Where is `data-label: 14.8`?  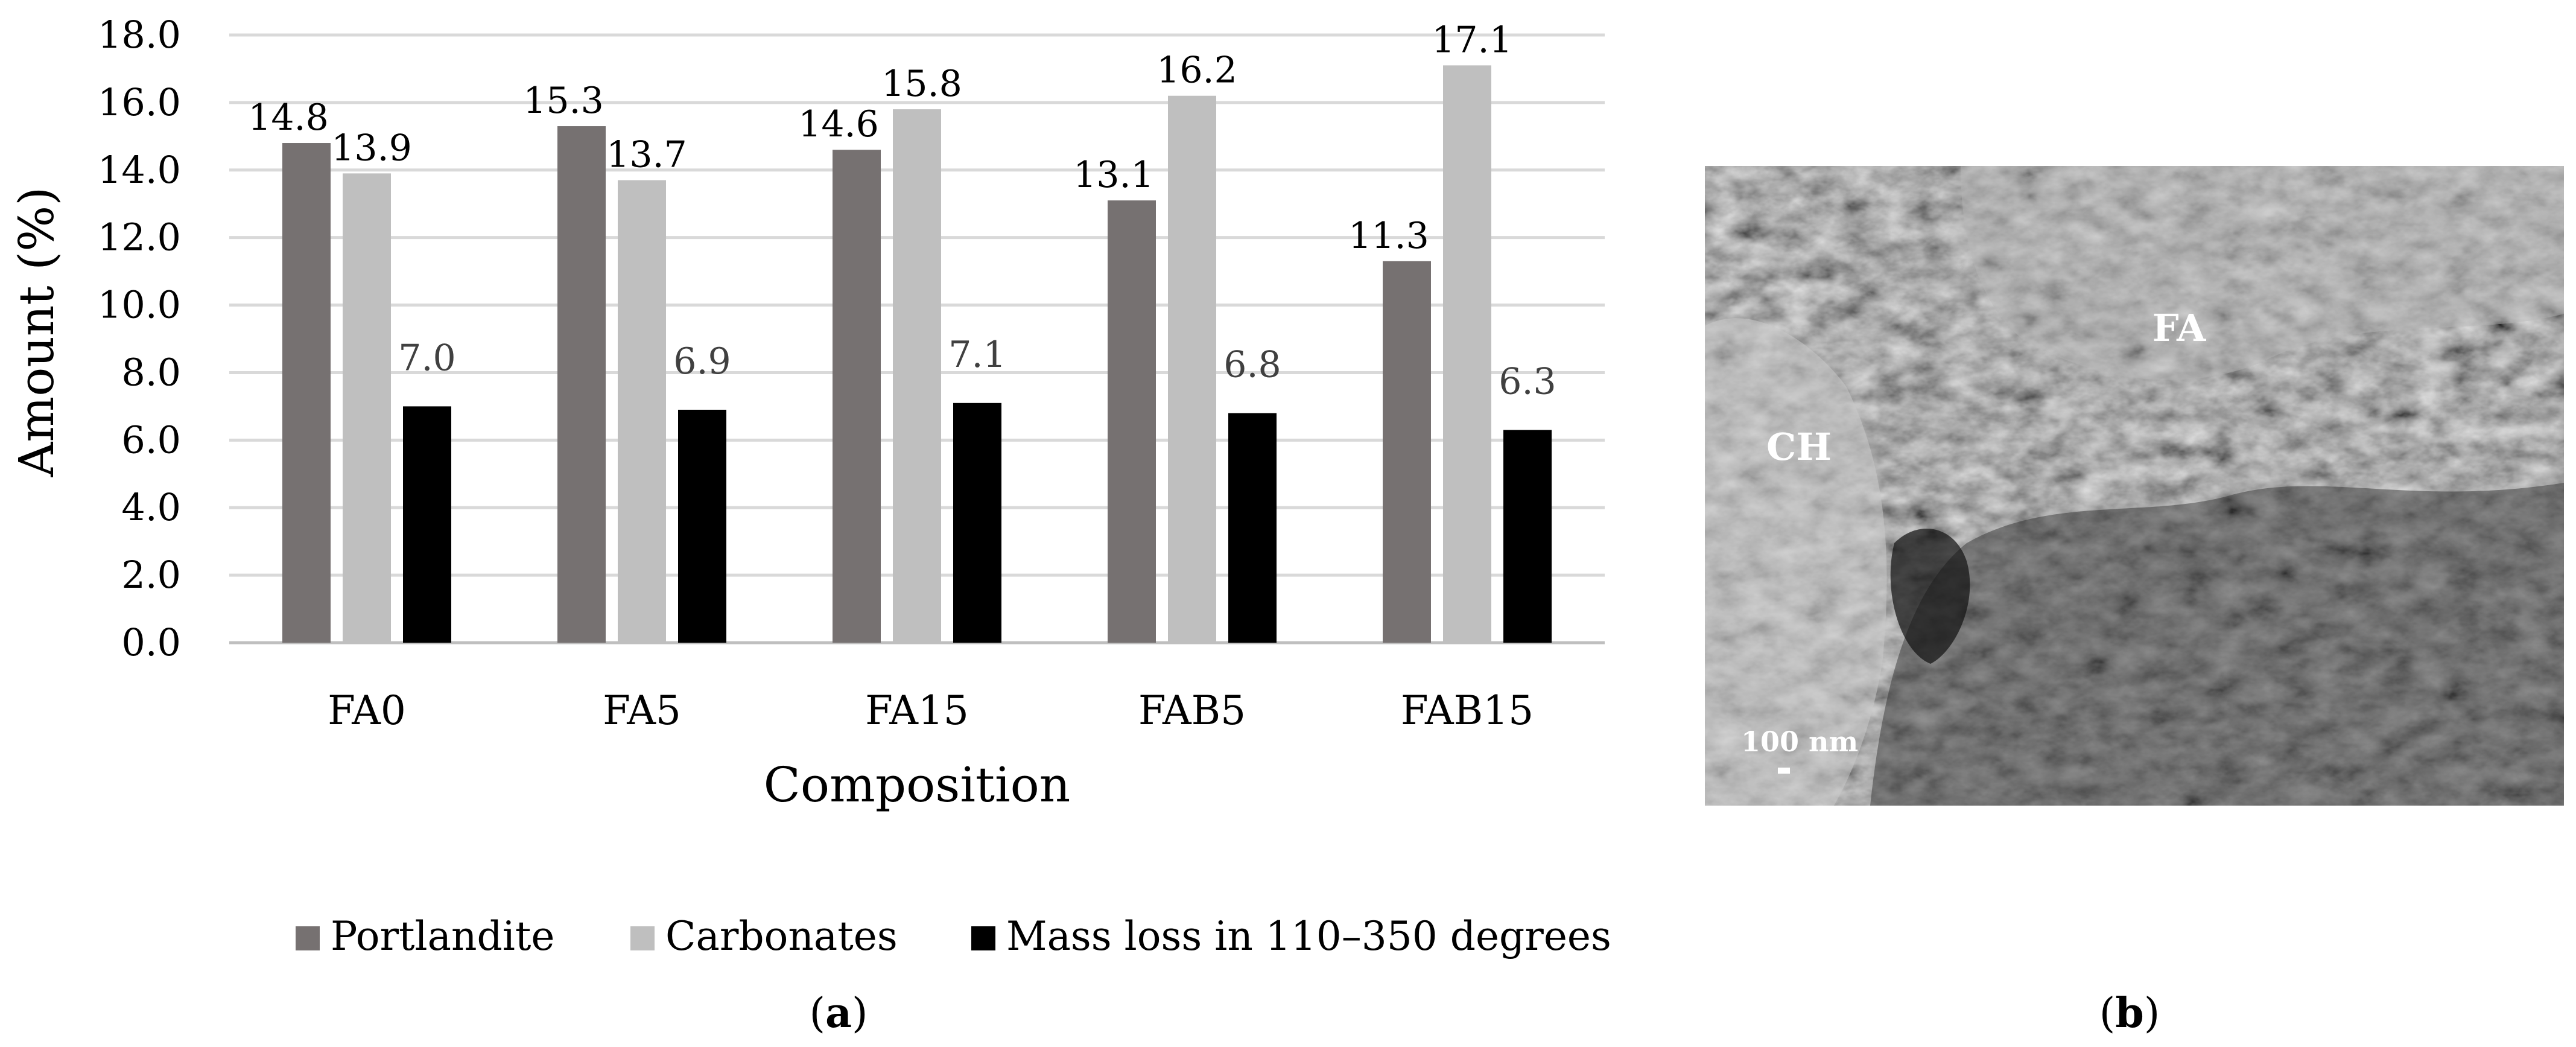
data-label: 14.8 is located at coordinates (288, 118).